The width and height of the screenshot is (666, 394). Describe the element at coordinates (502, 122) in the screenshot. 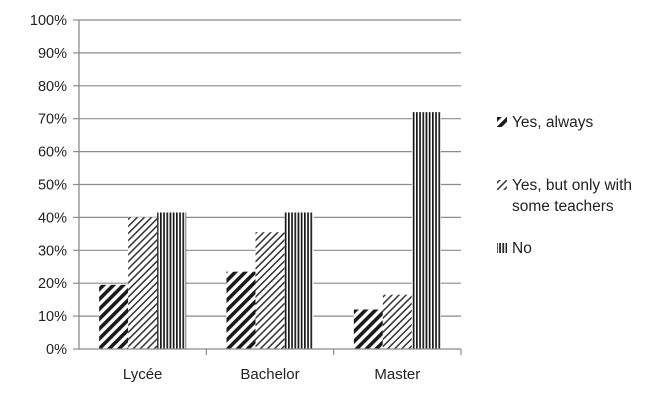

I see `legend-swatch-diag-thick` at that location.